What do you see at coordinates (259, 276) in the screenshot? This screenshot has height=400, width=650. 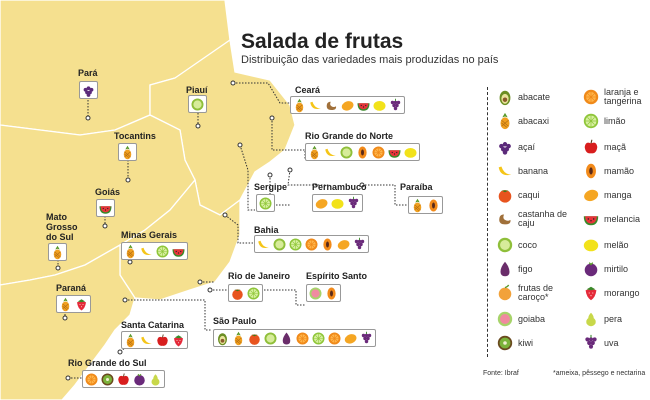 I see `state-label-rio-de-janeiro: Rio de Janeiro` at bounding box center [259, 276].